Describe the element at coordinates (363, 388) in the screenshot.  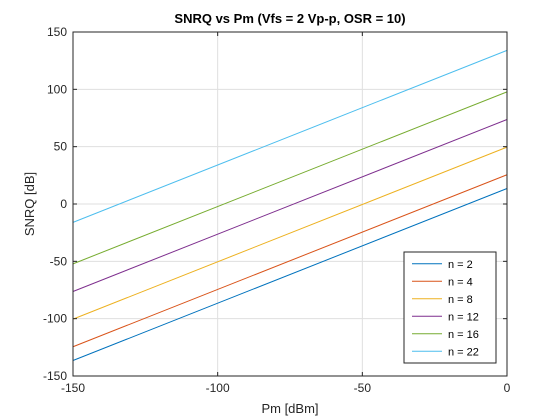
I see `x-tick-label: -50` at that location.